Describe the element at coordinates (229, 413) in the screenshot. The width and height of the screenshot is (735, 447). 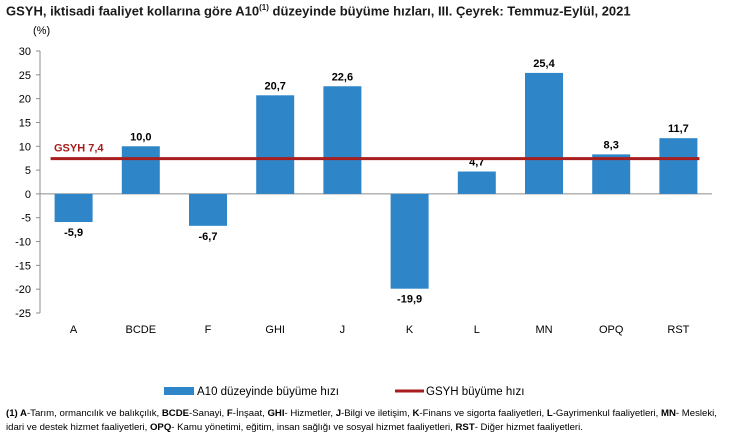
I see `footnote-key: F` at that location.